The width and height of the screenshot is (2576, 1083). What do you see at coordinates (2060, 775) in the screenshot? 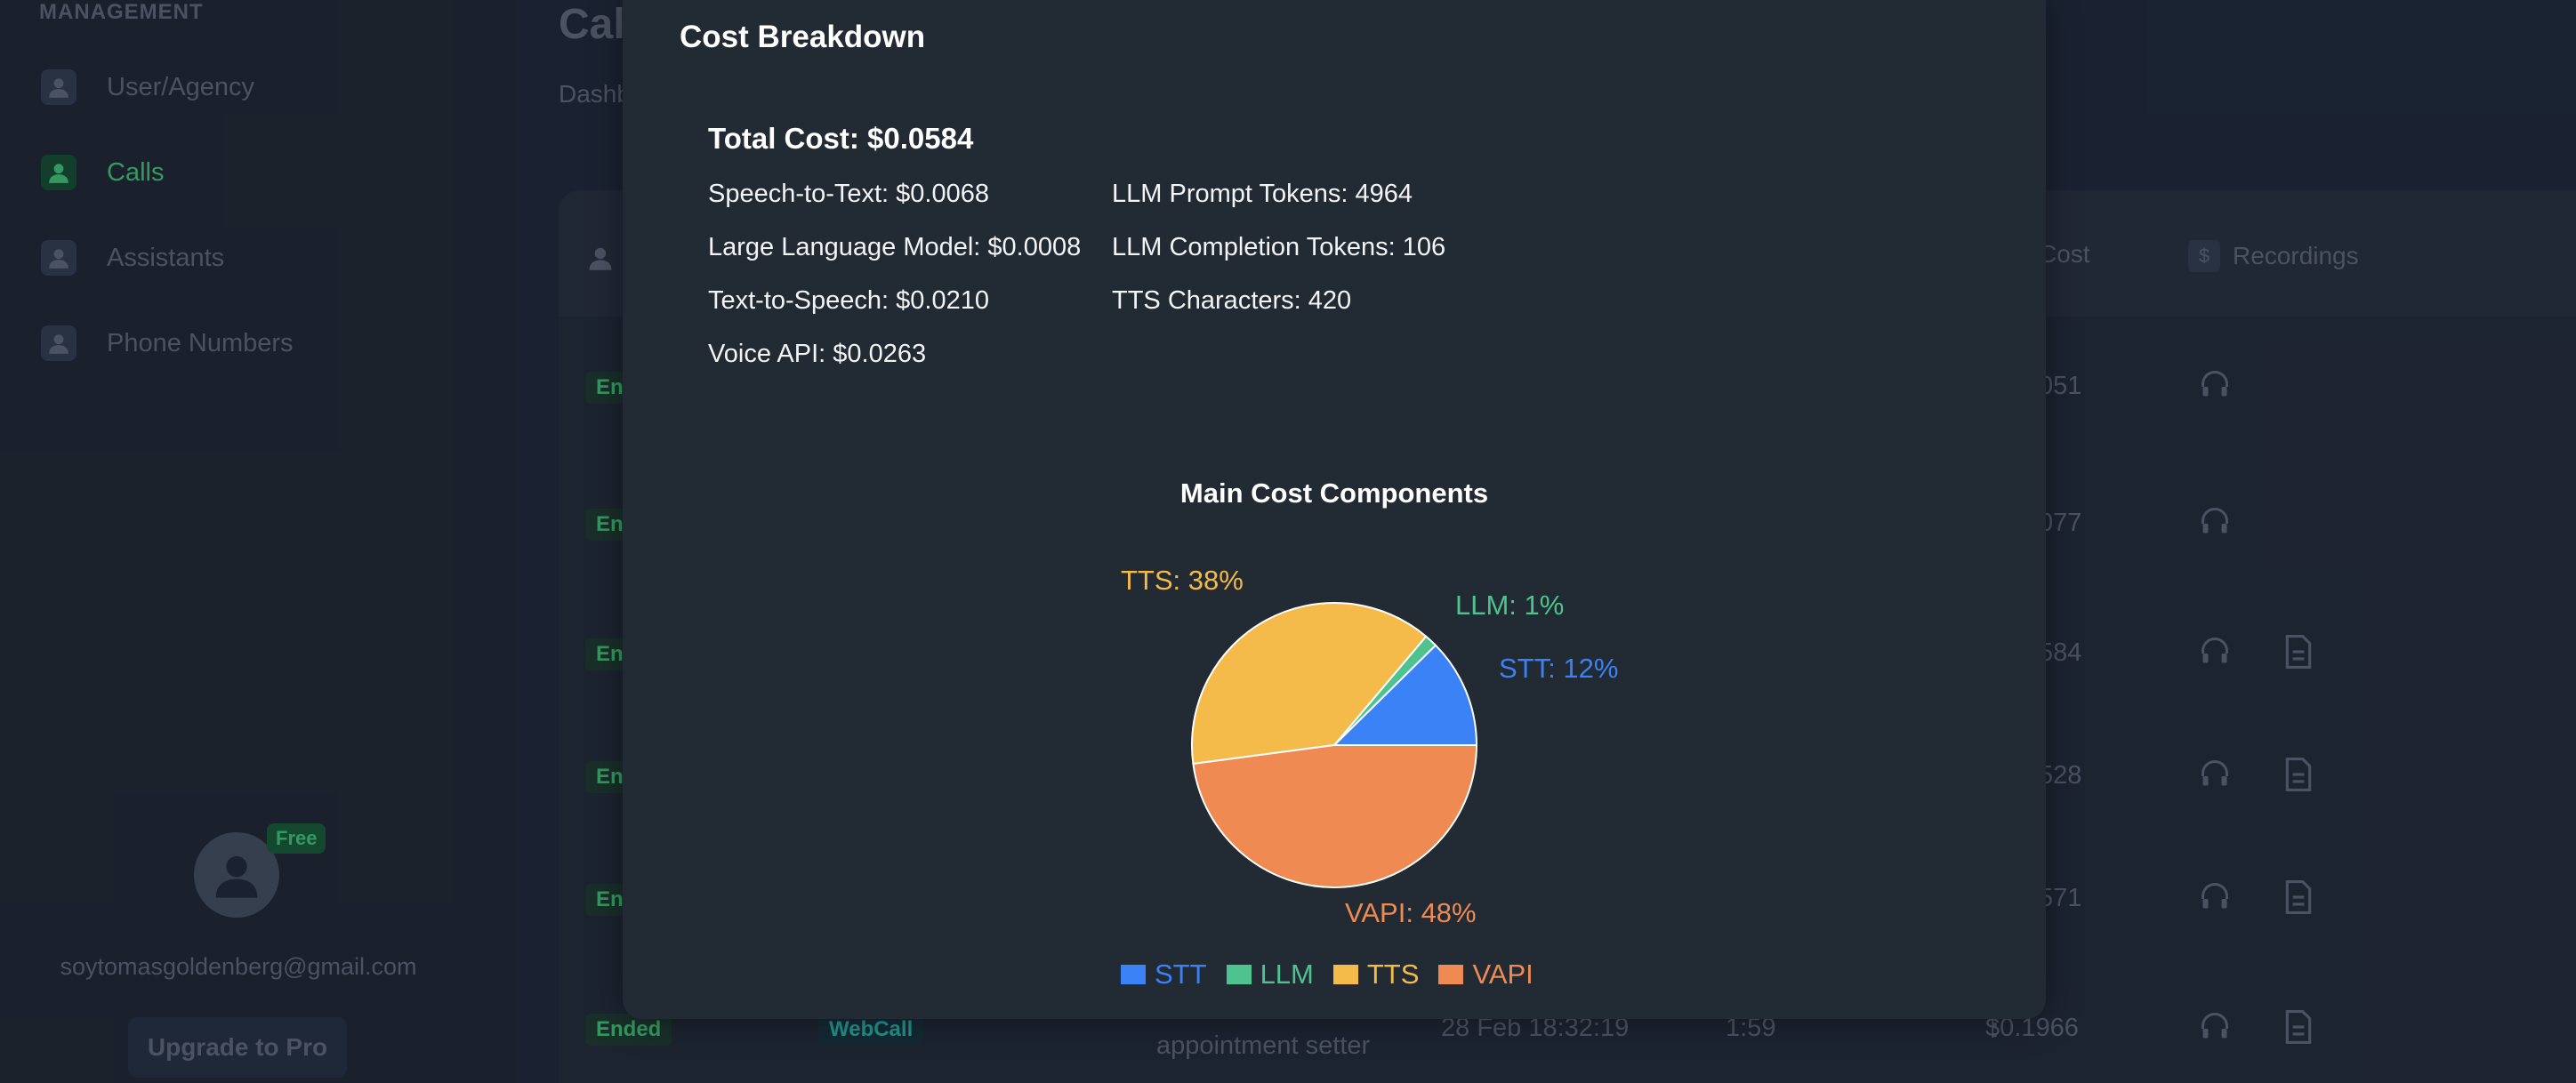
I see `row-cost: 528` at bounding box center [2060, 775].